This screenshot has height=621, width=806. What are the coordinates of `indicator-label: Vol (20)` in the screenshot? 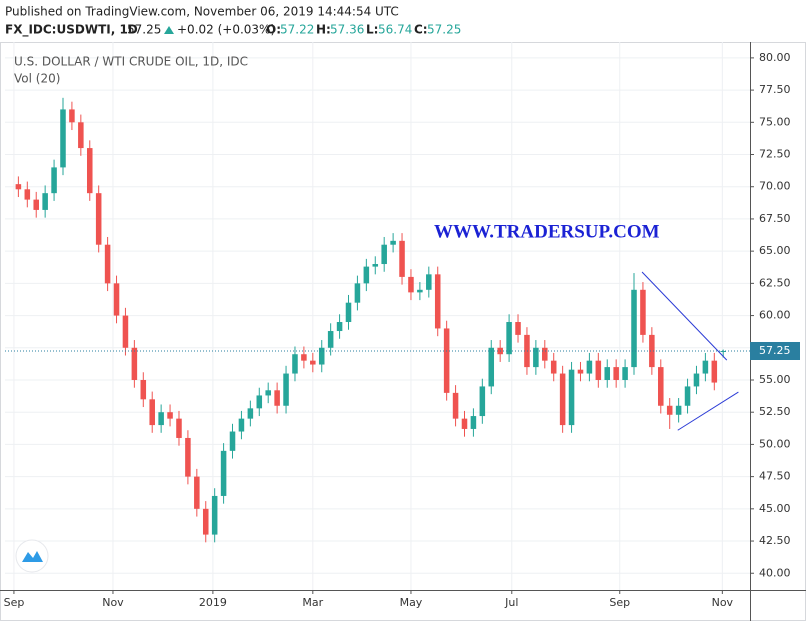 It's located at (37, 79).